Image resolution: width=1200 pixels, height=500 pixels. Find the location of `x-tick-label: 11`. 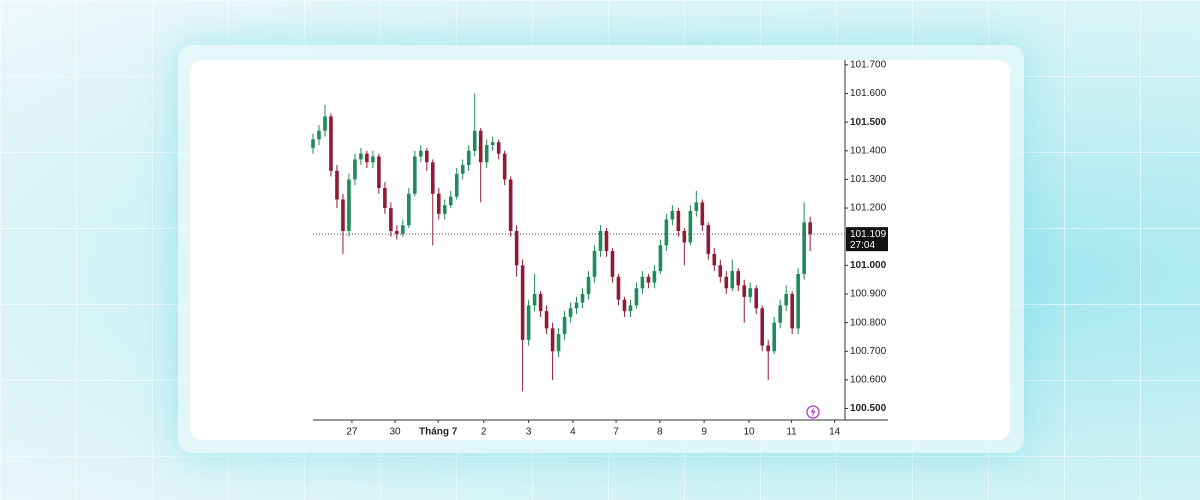

x-tick-label: 11 is located at coordinates (791, 432).